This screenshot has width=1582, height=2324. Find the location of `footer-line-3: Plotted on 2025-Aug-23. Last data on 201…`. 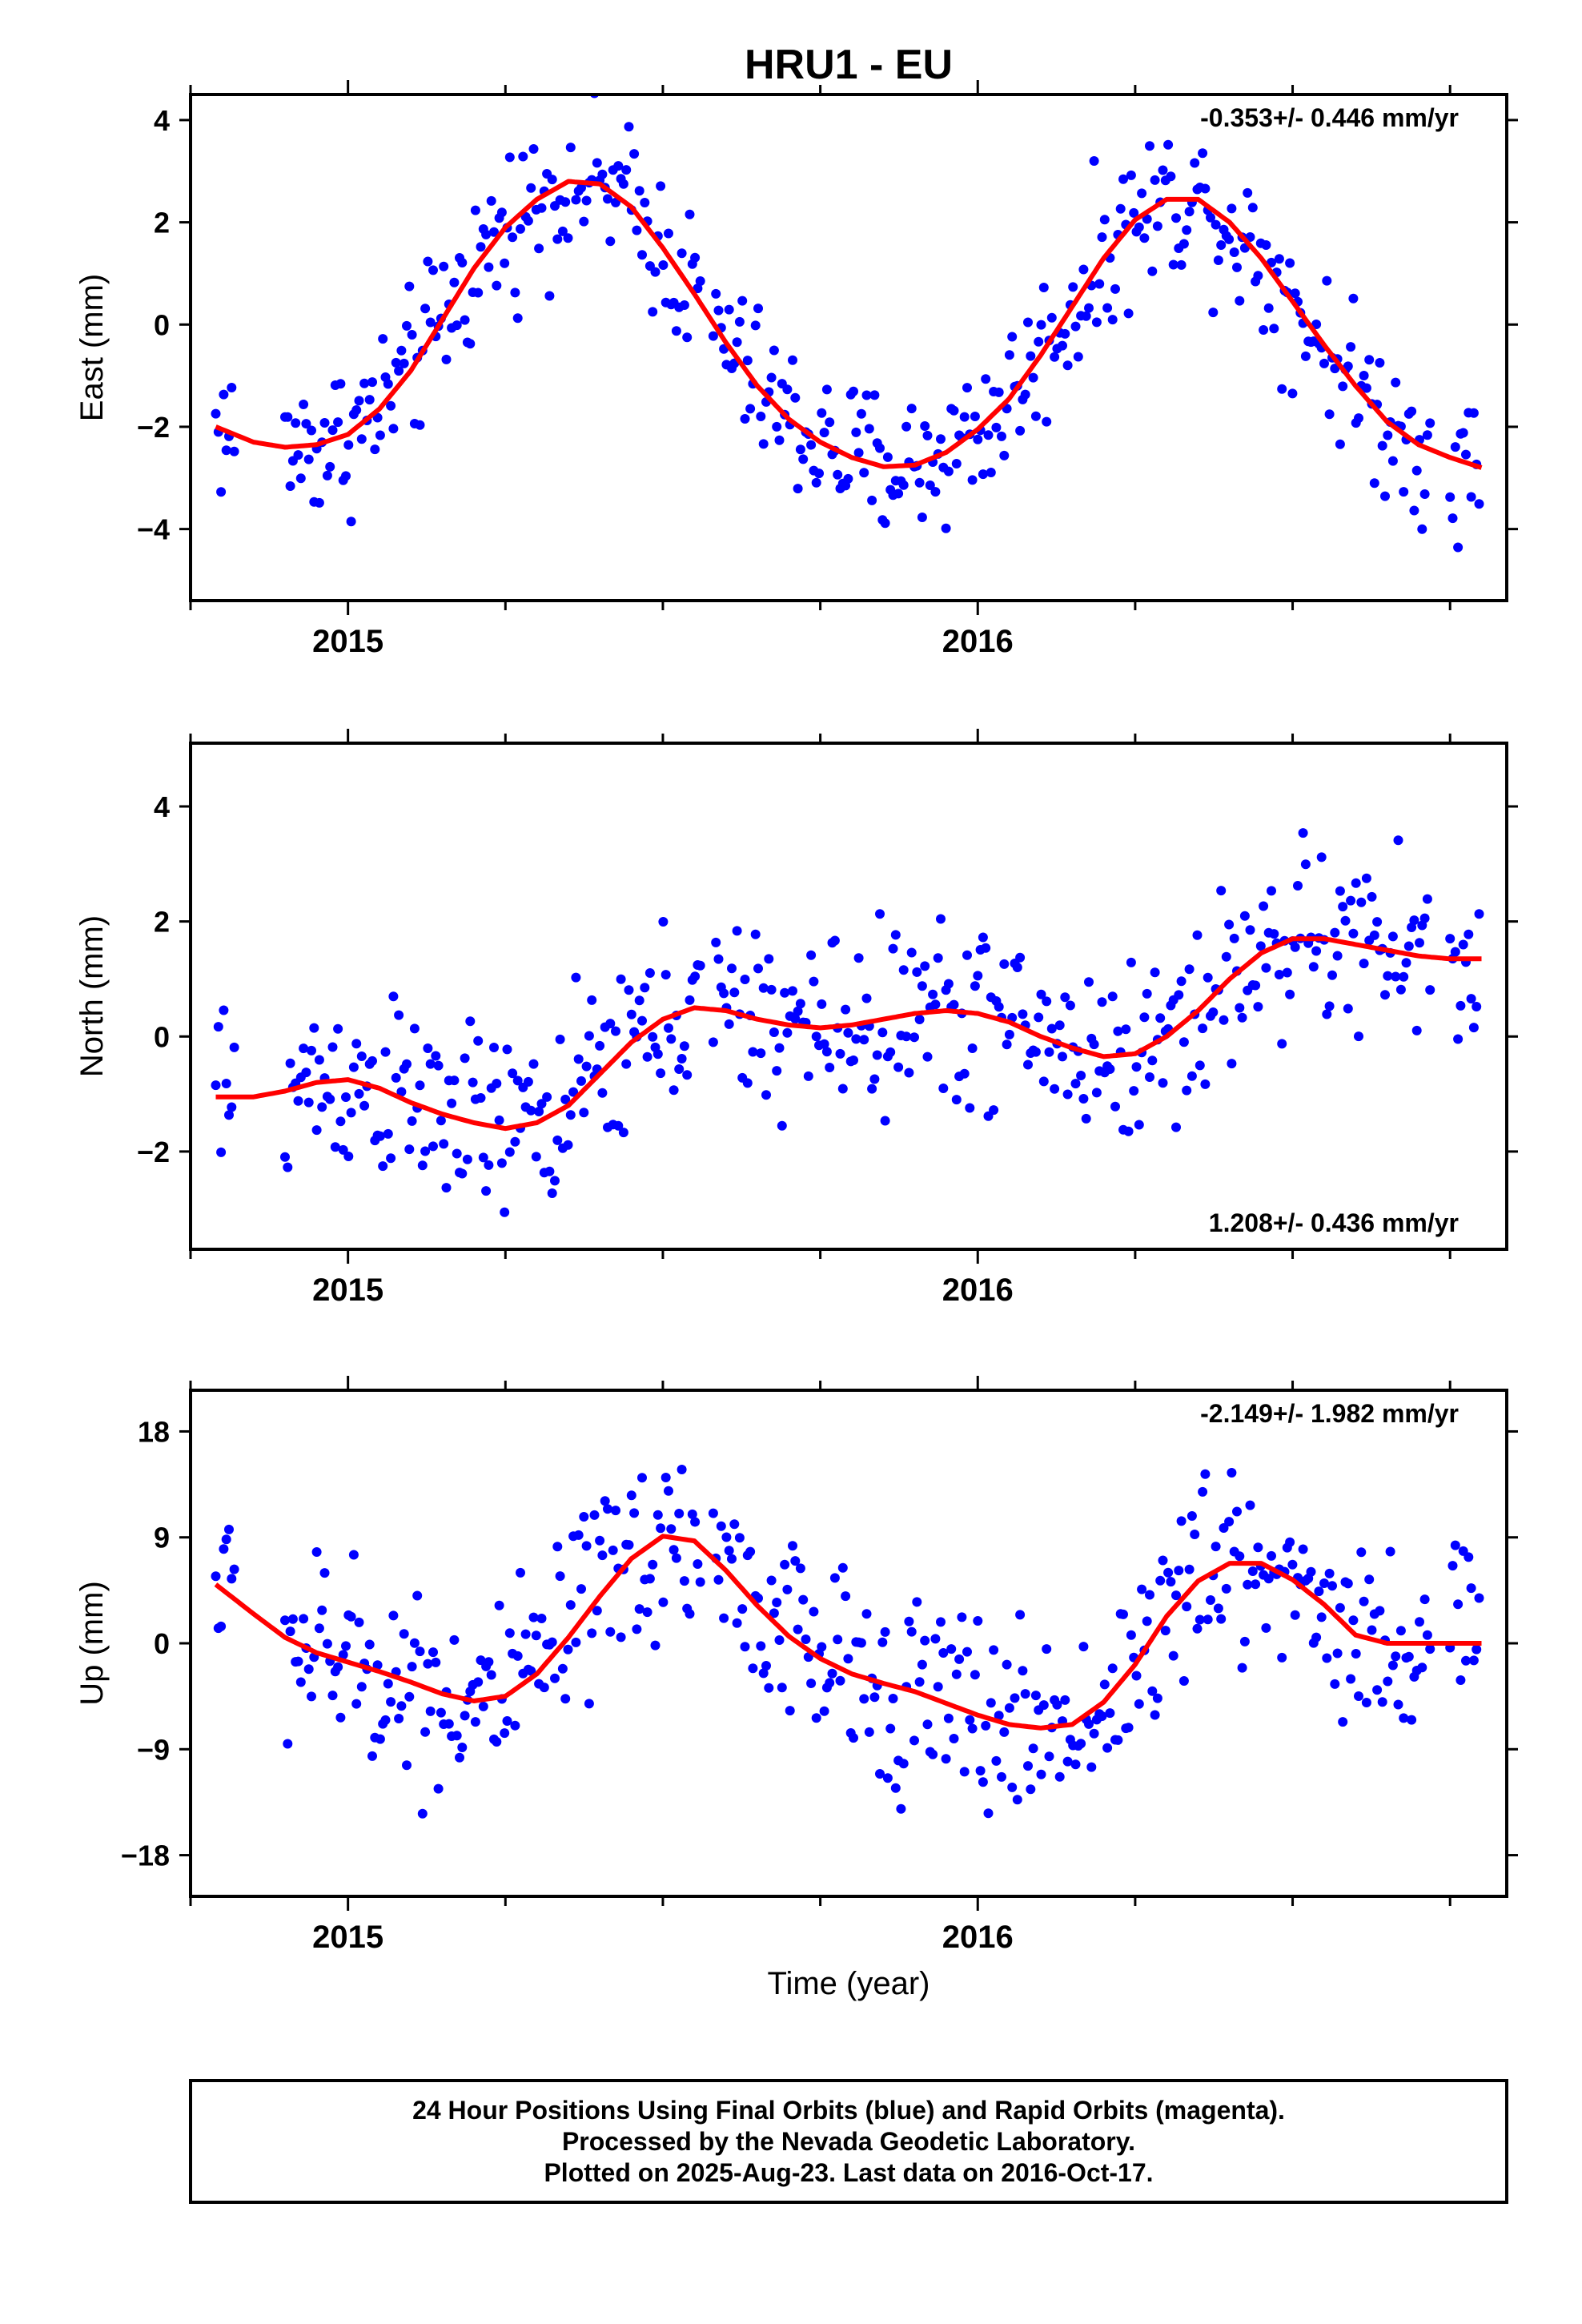

footer-line-3: Plotted on 2025-Aug-23. Last data on 201… is located at coordinates (848, 2172).